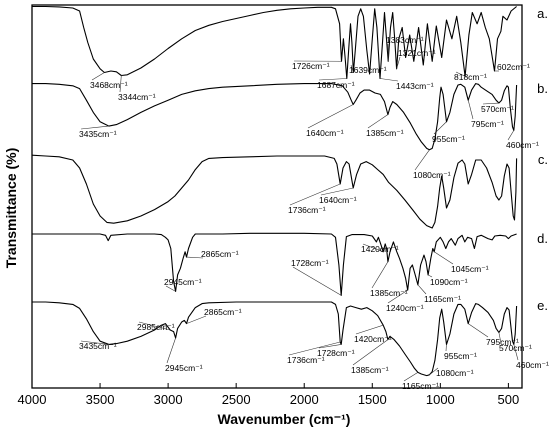 Image resolution: width=550 pixels, height=429 pixels. Describe the element at coordinates (168, 399) in the screenshot. I see `x-tick-label: 3000` at that location.